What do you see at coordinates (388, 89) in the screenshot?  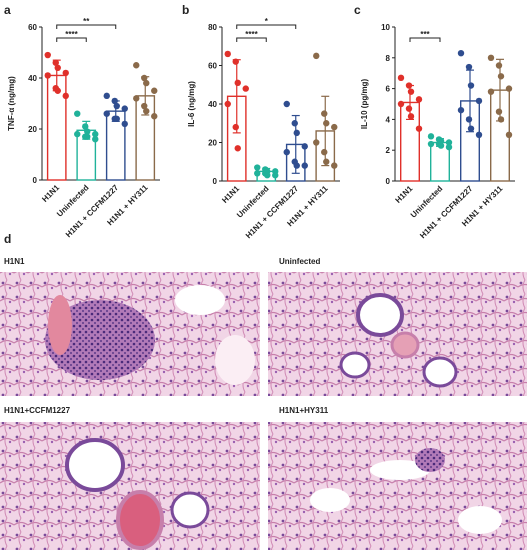 I see `y-tick-label: 6` at bounding box center [388, 89].